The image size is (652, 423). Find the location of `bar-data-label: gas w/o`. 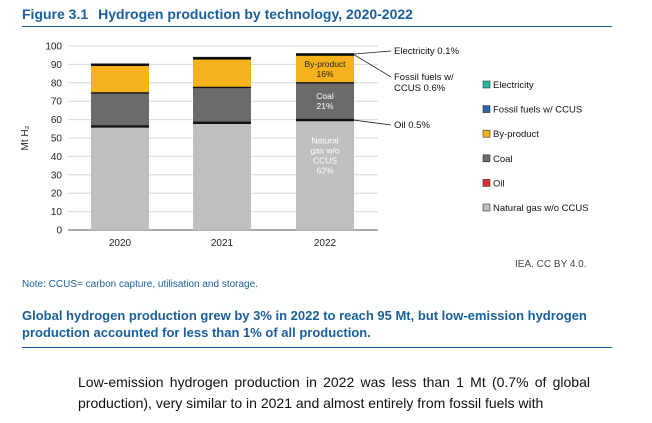

bar-data-label: gas w/o is located at coordinates (325, 151).